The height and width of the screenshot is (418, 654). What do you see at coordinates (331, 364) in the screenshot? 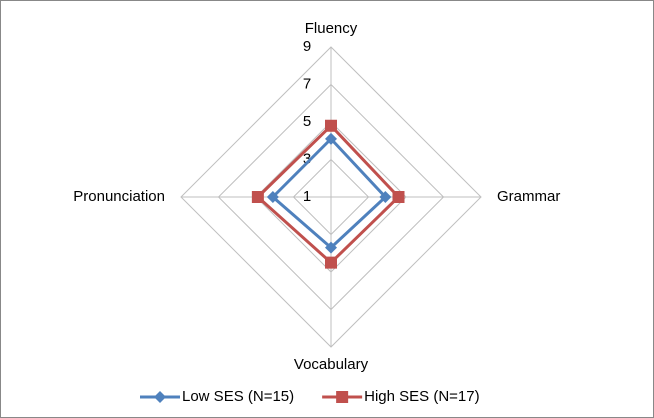
I see `category-label: Vocabulary` at bounding box center [331, 364].